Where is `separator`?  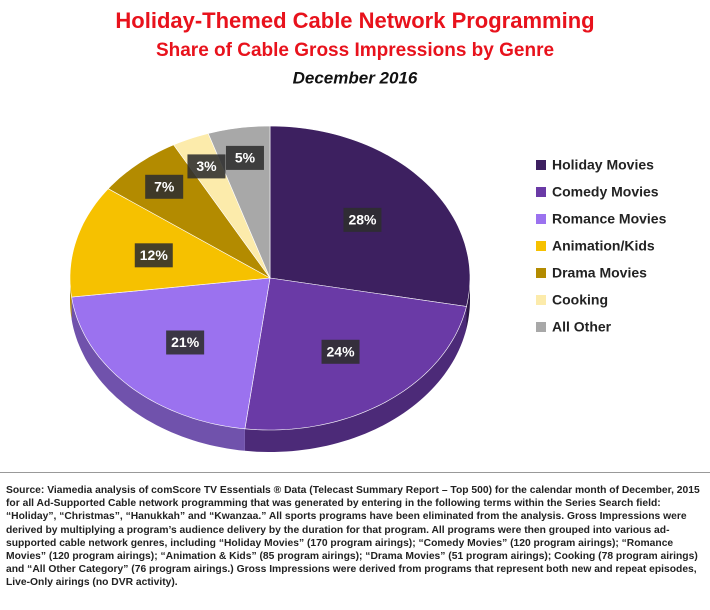
separator is located at coordinates (355, 472).